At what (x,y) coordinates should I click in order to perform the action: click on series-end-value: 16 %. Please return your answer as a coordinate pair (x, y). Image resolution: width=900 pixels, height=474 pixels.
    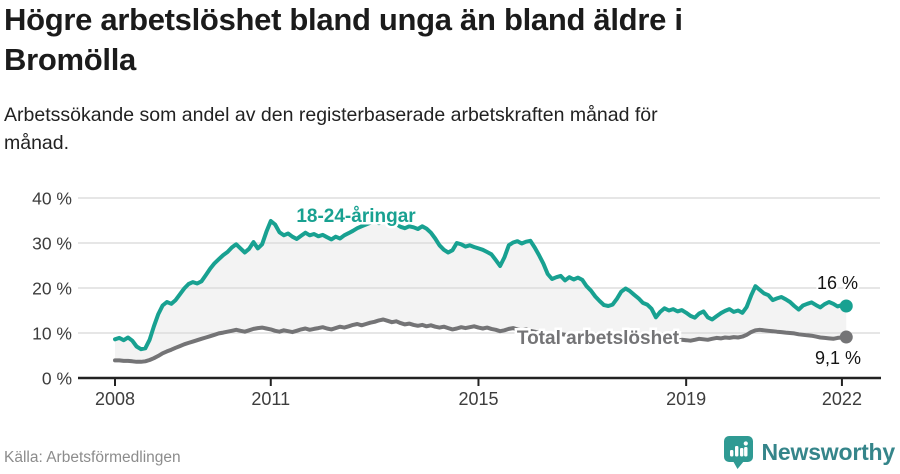
    Looking at the image, I should click on (837, 283).